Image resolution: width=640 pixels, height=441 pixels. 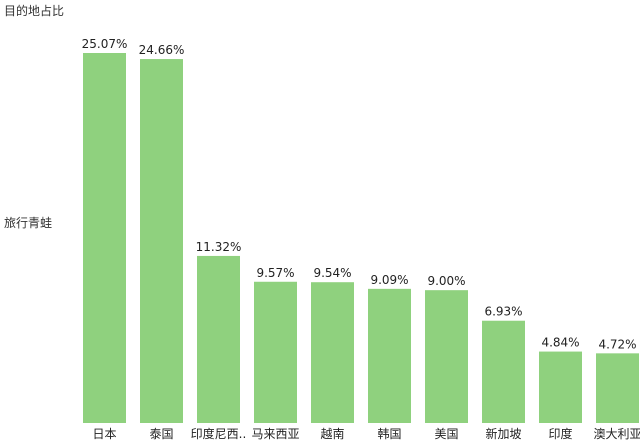 What do you see at coordinates (219, 433) in the screenshot?
I see `category-label-3: 印度尼西..` at bounding box center [219, 433].